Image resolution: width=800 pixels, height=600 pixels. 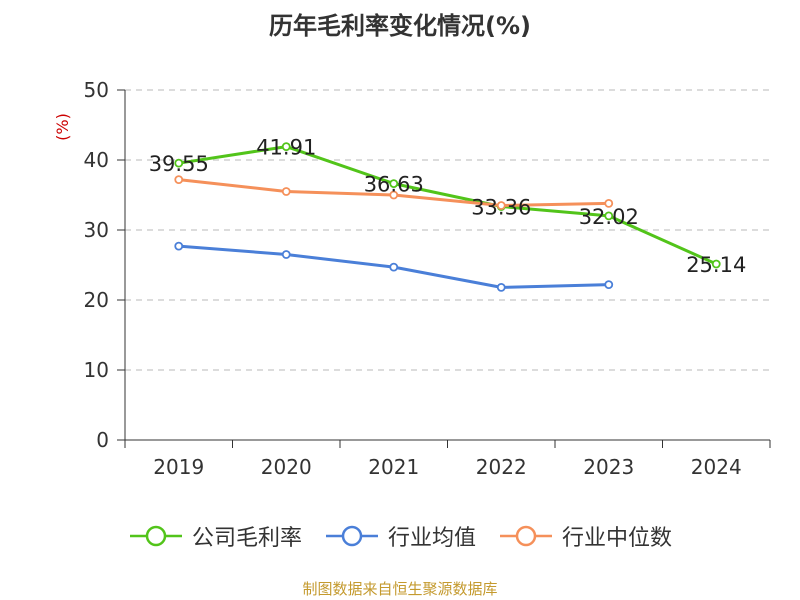 I want to click on data-label: 41.91, so click(x=286, y=148).